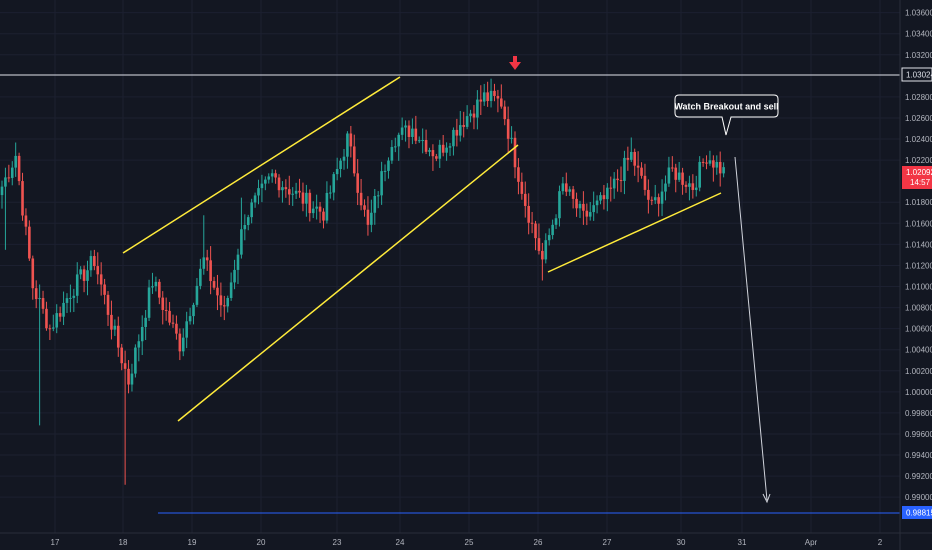  I want to click on resistance-price-tag: 1.03024, so click(916, 74).